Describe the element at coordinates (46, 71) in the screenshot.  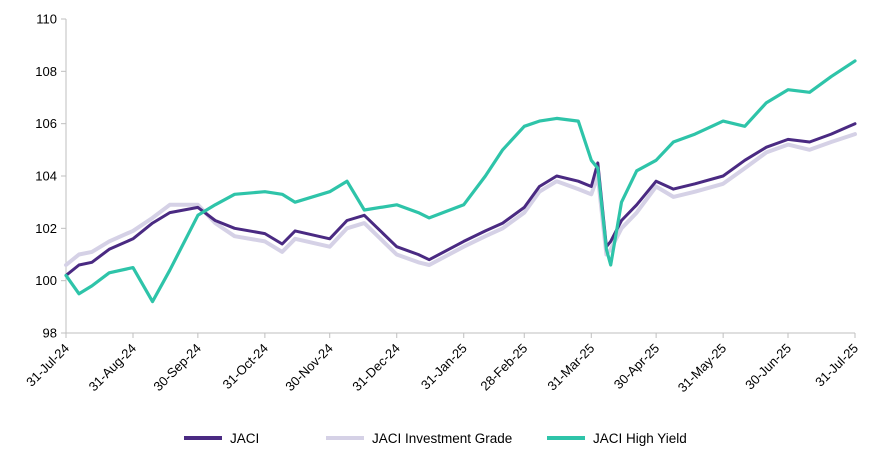
I see `y-tick-label: 108` at that location.